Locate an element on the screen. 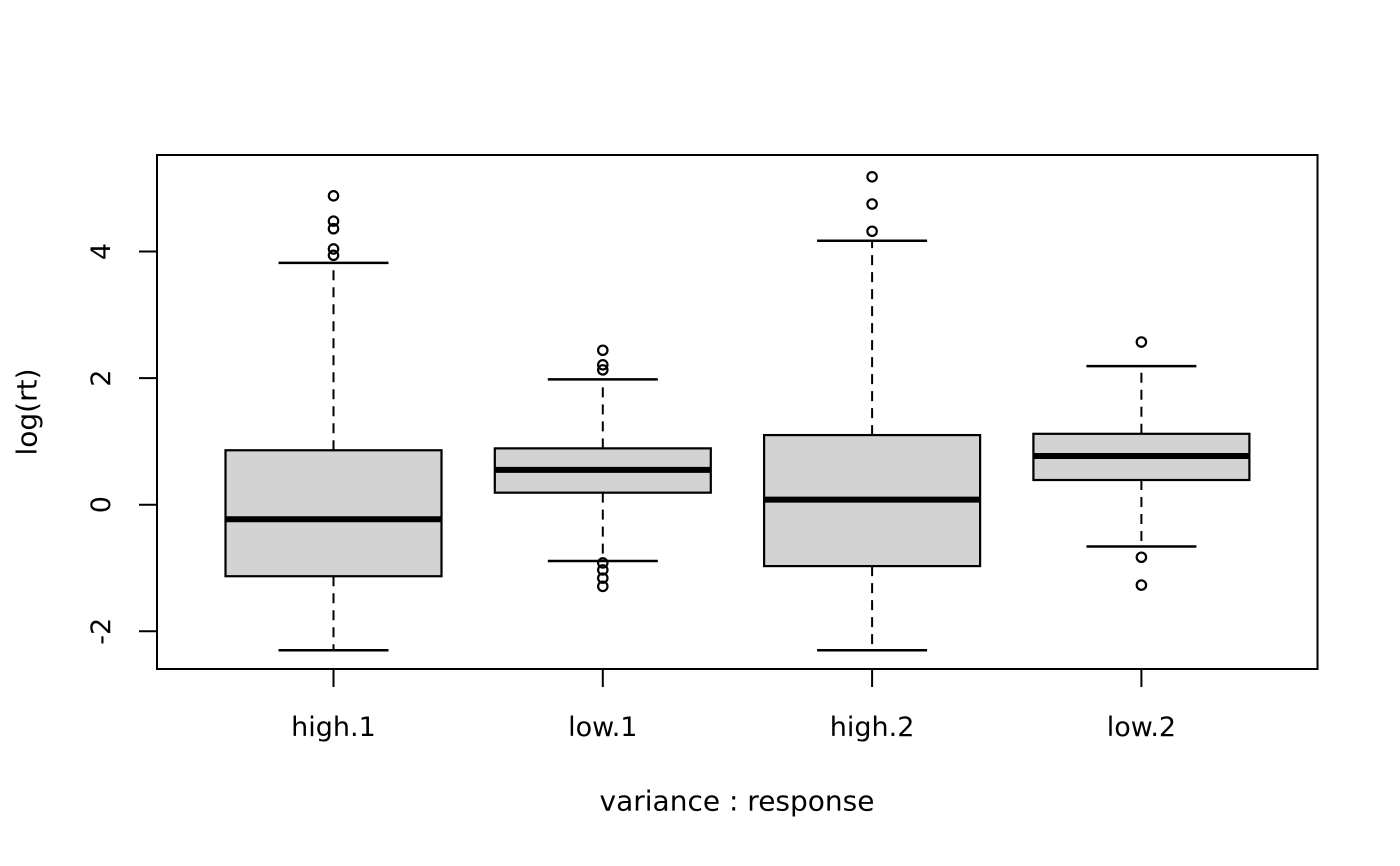 The image size is (1400, 866). box-low.1 is located at coordinates (602, 468).